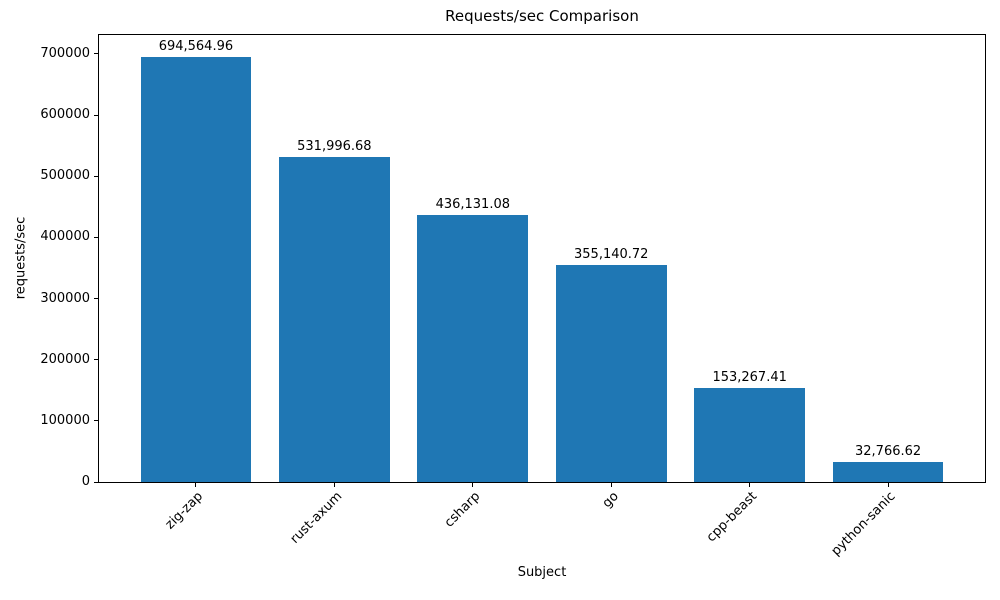 Image resolution: width=1000 pixels, height=600 pixels. I want to click on y-tick-label: 300000, so click(65, 298).